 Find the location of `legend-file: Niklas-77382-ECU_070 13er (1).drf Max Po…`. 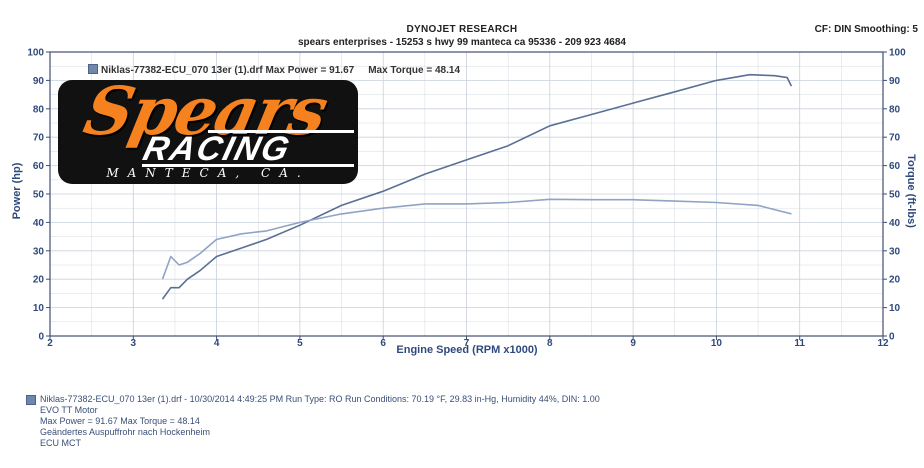

legend-file: Niklas-77382-ECU_070 13er (1).drf Max Po… is located at coordinates (228, 70).